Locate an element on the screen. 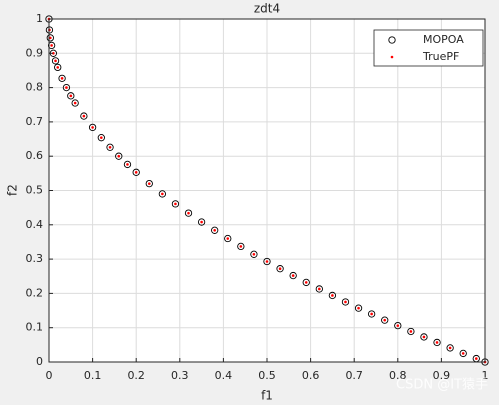 This screenshot has width=499, height=405. legend-label: TruePF is located at coordinates (440, 56).